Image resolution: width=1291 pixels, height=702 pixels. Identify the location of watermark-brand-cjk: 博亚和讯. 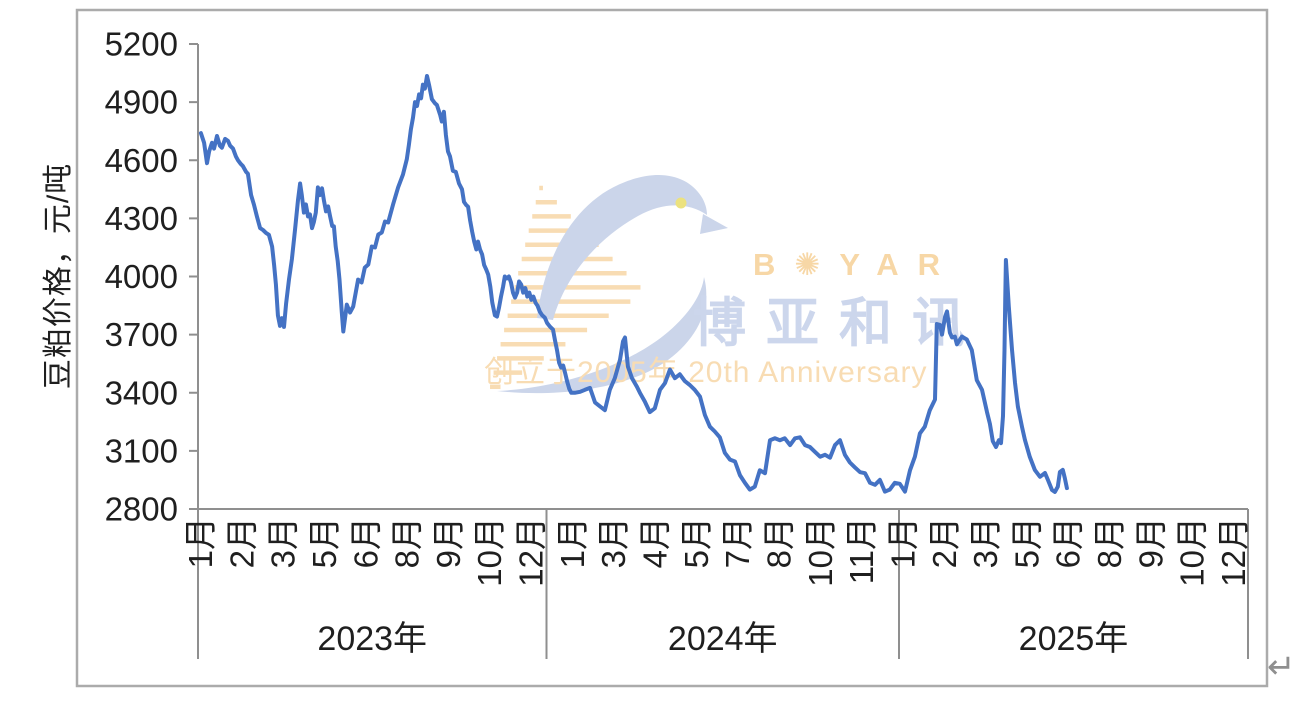
(839, 323).